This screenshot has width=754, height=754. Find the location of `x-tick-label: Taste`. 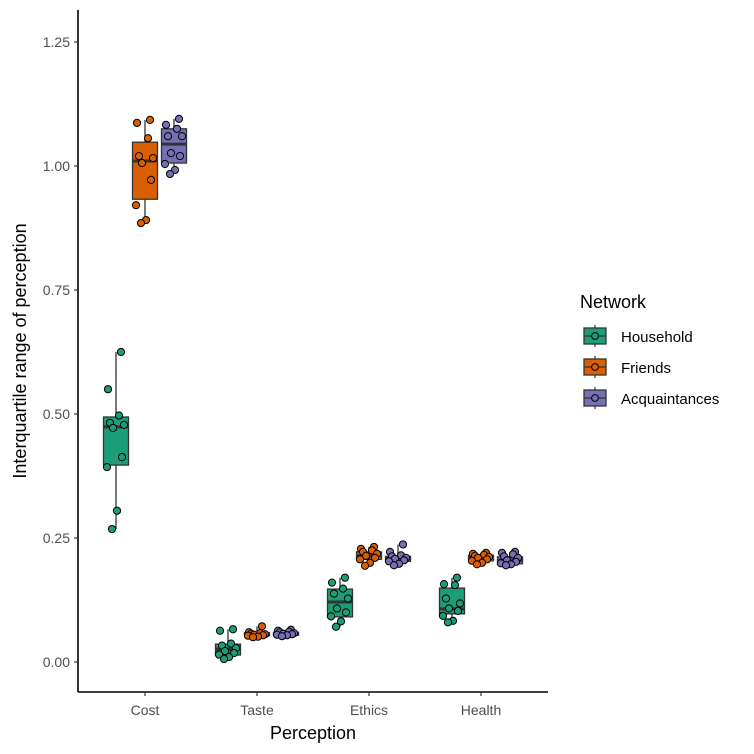

x-tick-label: Taste is located at coordinates (257, 710).